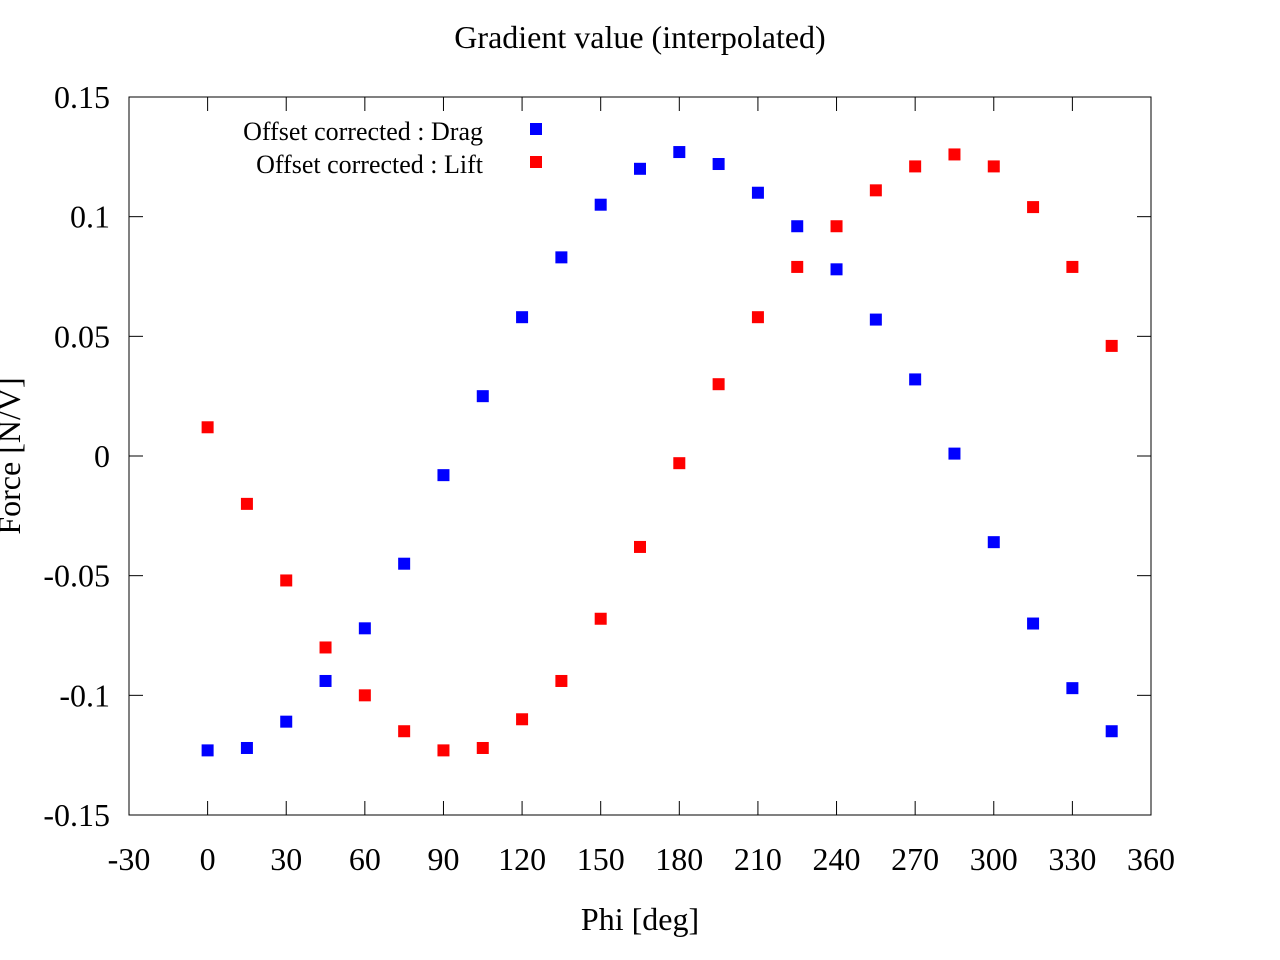  I want to click on x-tick-label: 360, so click(1151, 859).